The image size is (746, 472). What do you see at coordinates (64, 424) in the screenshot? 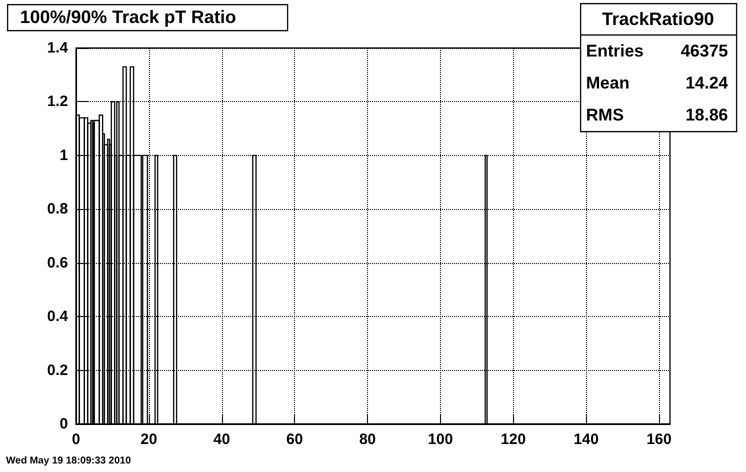
I see `y-tick-label: 0` at bounding box center [64, 424].